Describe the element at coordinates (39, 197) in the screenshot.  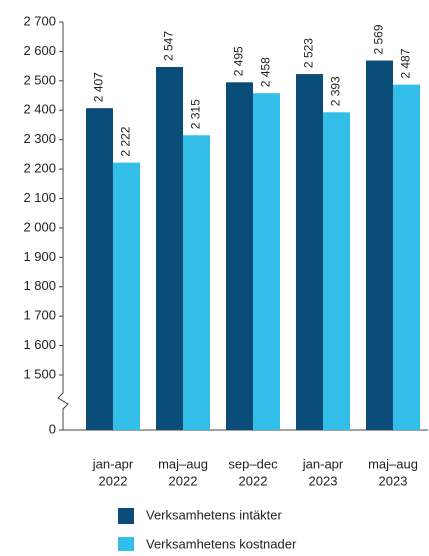
I see `y-tick-label: 2 100` at that location.